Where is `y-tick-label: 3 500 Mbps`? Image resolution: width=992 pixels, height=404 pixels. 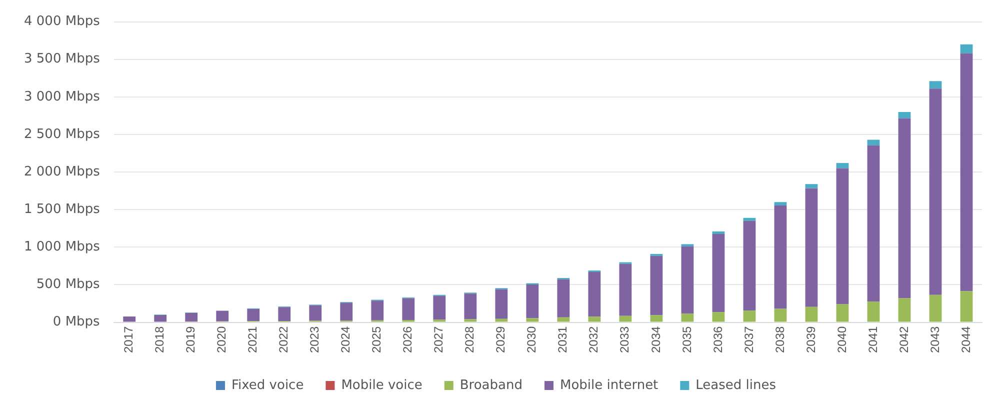 y-tick-label: 3 500 Mbps is located at coordinates (62, 59).